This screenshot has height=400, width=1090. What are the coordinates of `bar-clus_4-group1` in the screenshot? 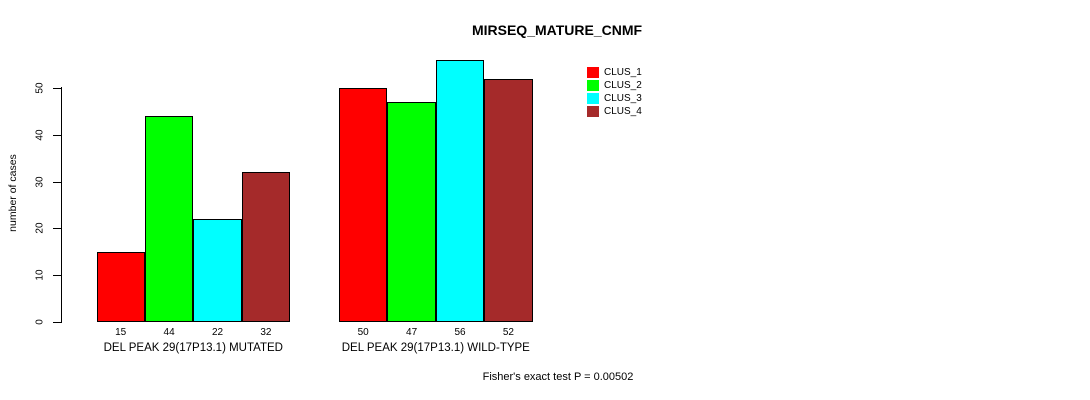 It's located at (266, 247).